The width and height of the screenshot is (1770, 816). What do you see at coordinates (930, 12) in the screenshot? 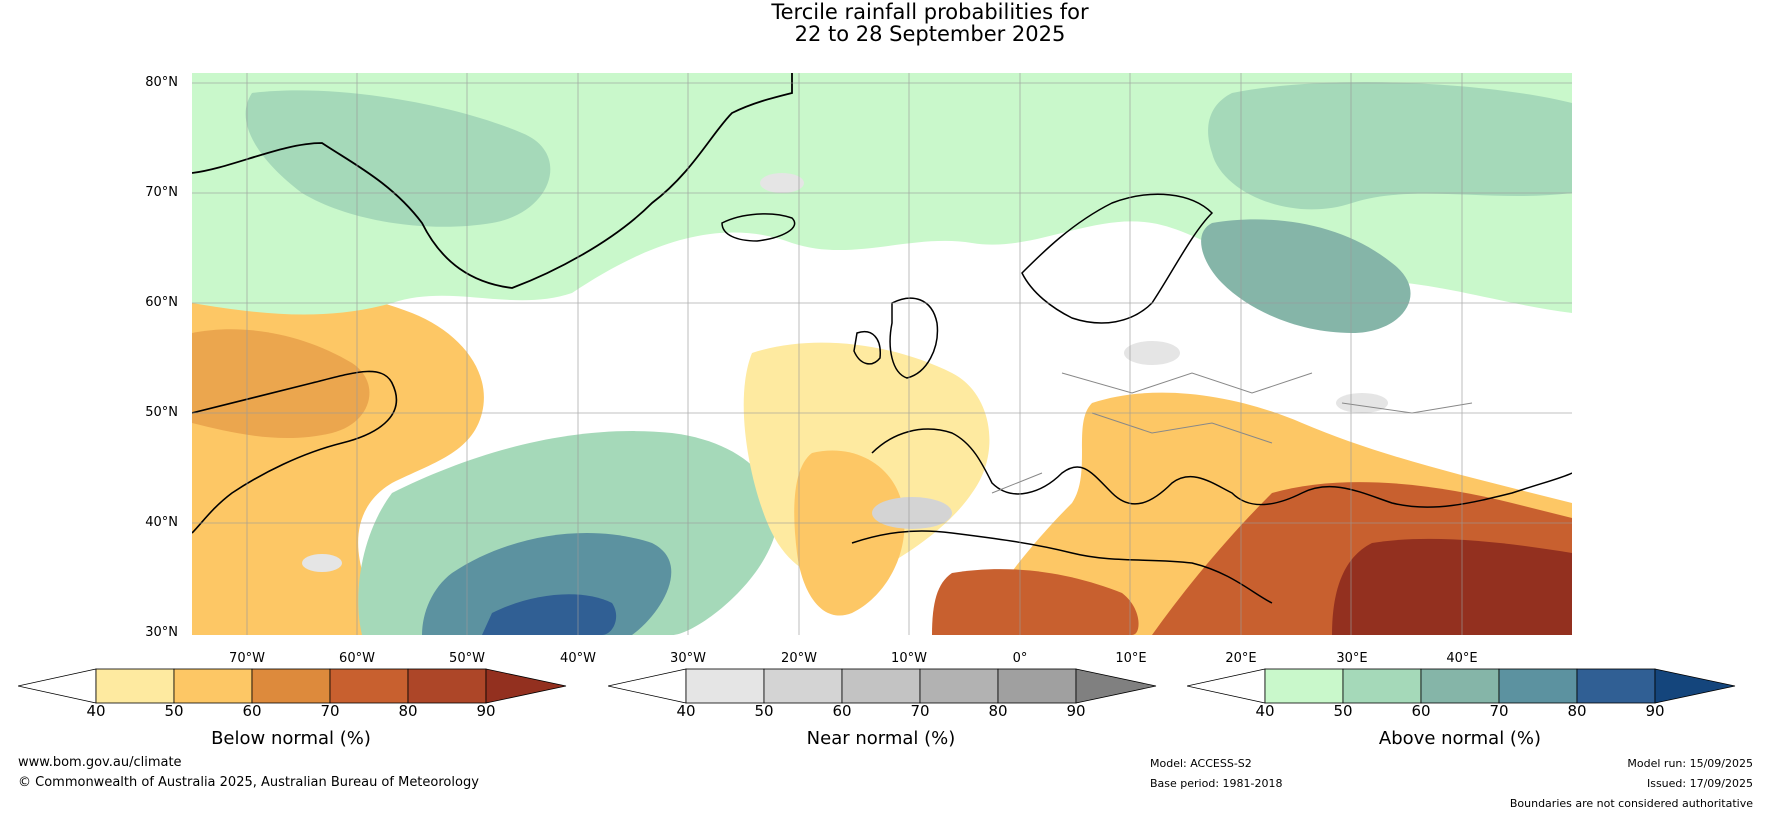
I see `map-title-line-1: Tercile rainfall probabilities for` at bounding box center [930, 12].